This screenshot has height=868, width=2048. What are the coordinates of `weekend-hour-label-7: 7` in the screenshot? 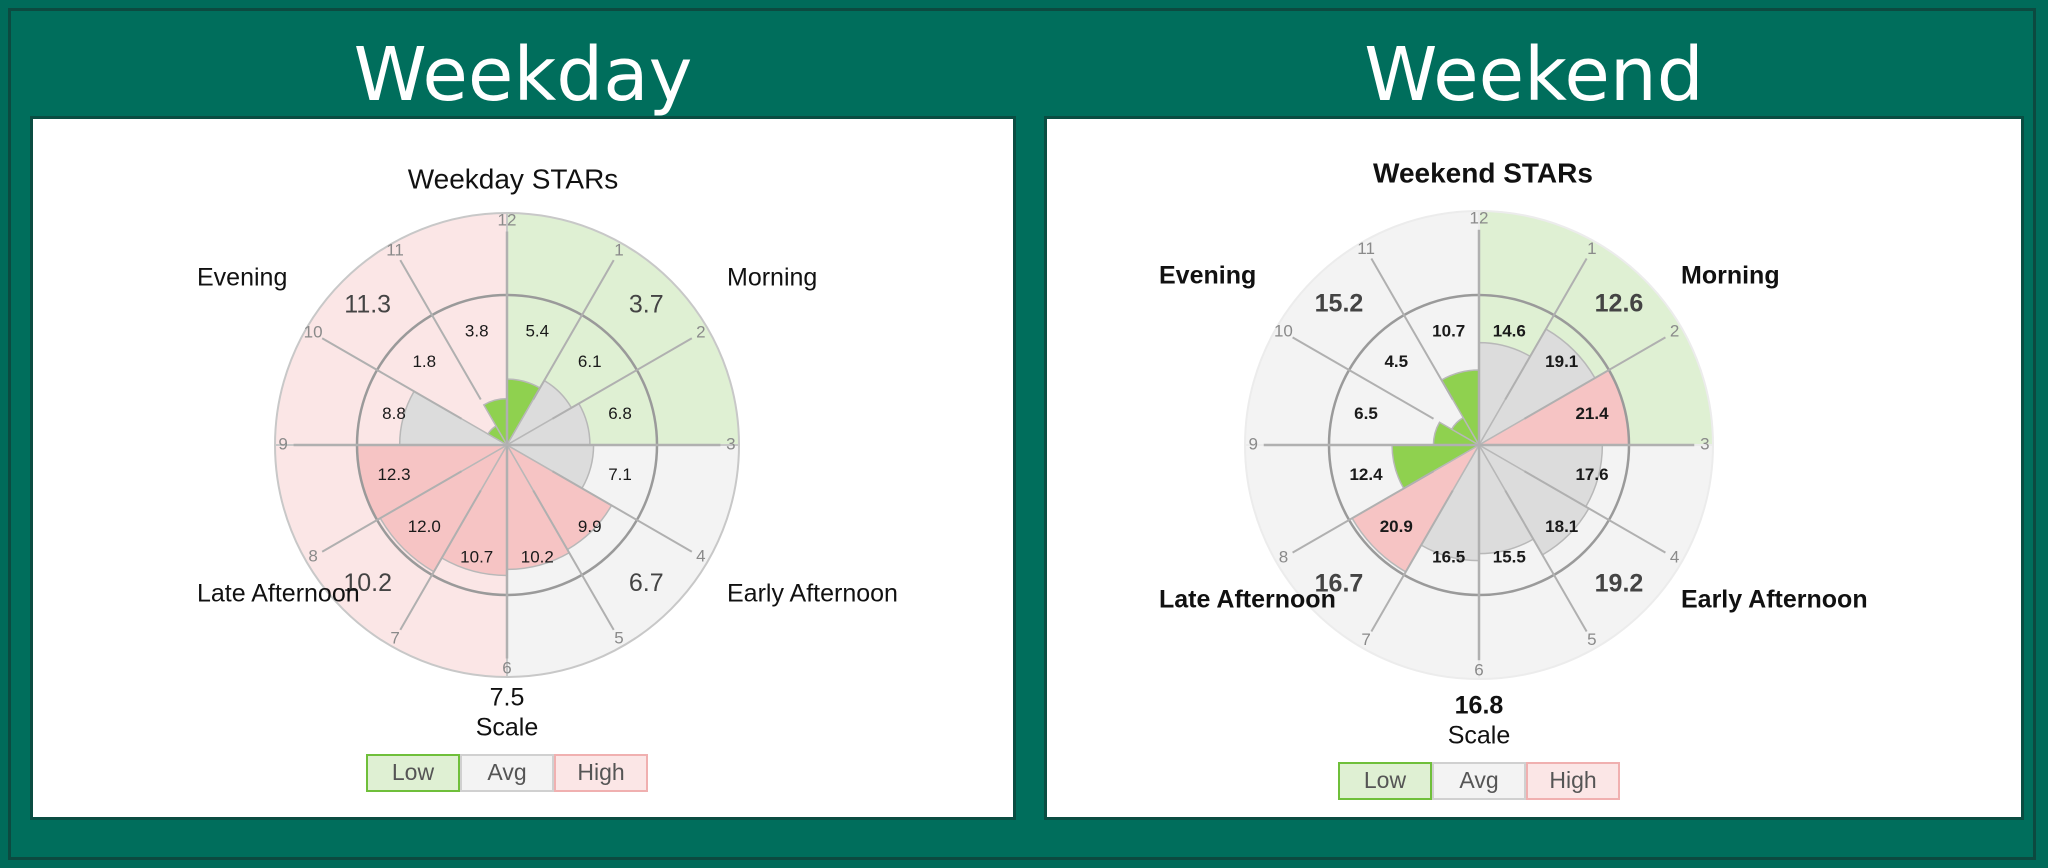 It's located at (1365, 639).